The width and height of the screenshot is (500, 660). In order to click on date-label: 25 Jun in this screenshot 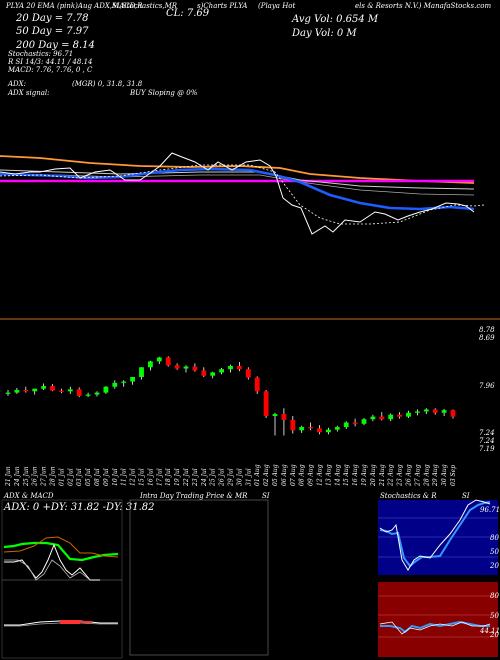, I will do `click(26, 476)`.